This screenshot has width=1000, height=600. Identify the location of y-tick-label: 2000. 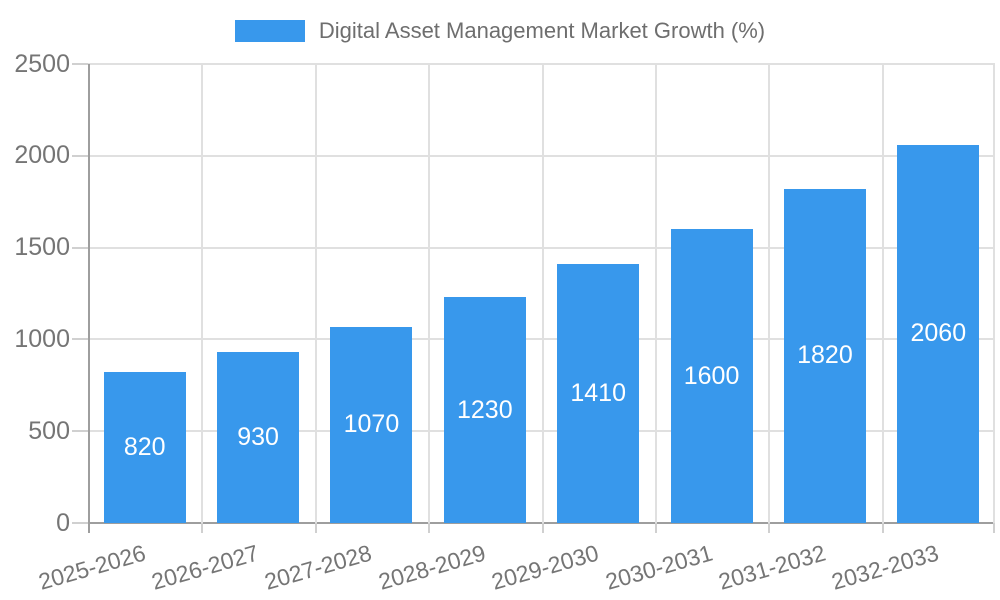
(42, 155).